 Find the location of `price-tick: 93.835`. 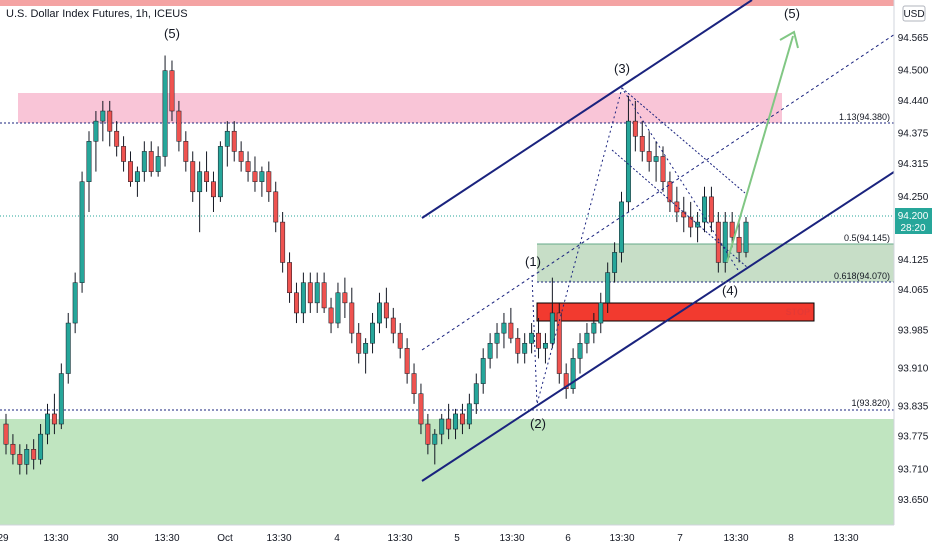

price-tick: 93.835 is located at coordinates (913, 406).